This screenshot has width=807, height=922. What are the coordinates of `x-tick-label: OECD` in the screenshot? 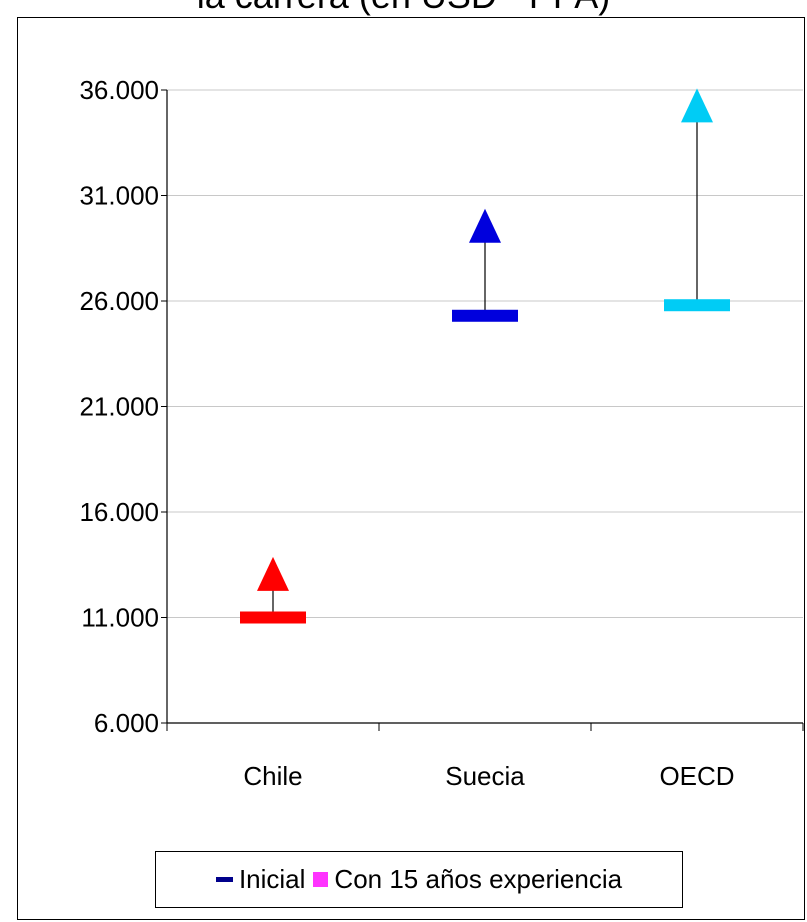 It's located at (696, 776).